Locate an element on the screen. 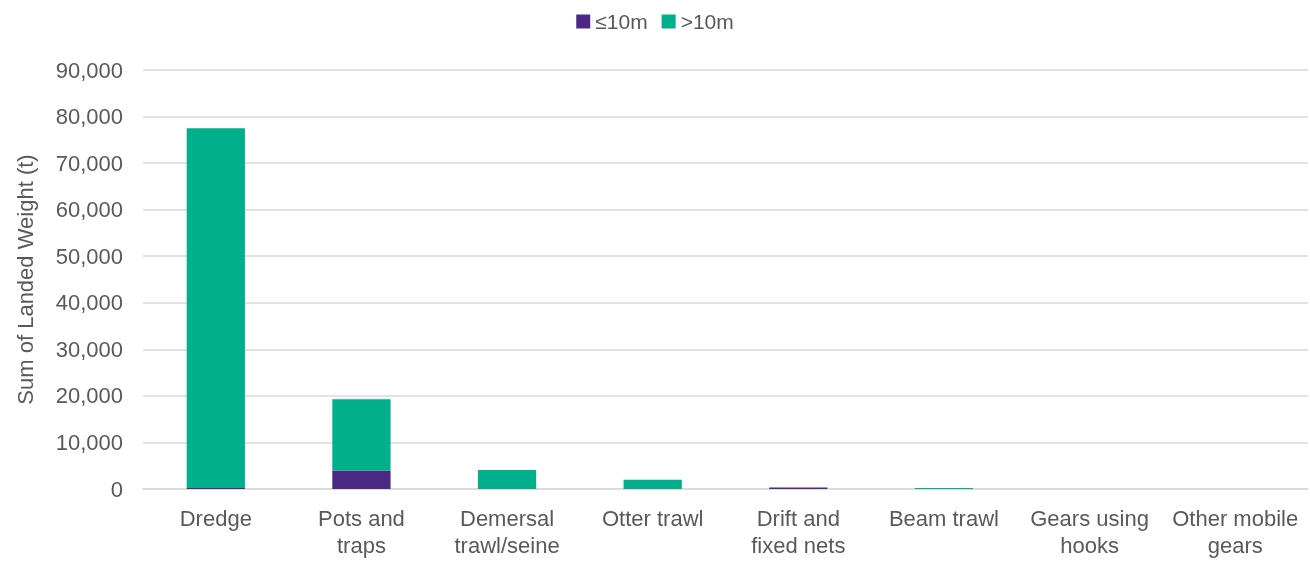  y-tick-label: 60,000 is located at coordinates (89, 210).